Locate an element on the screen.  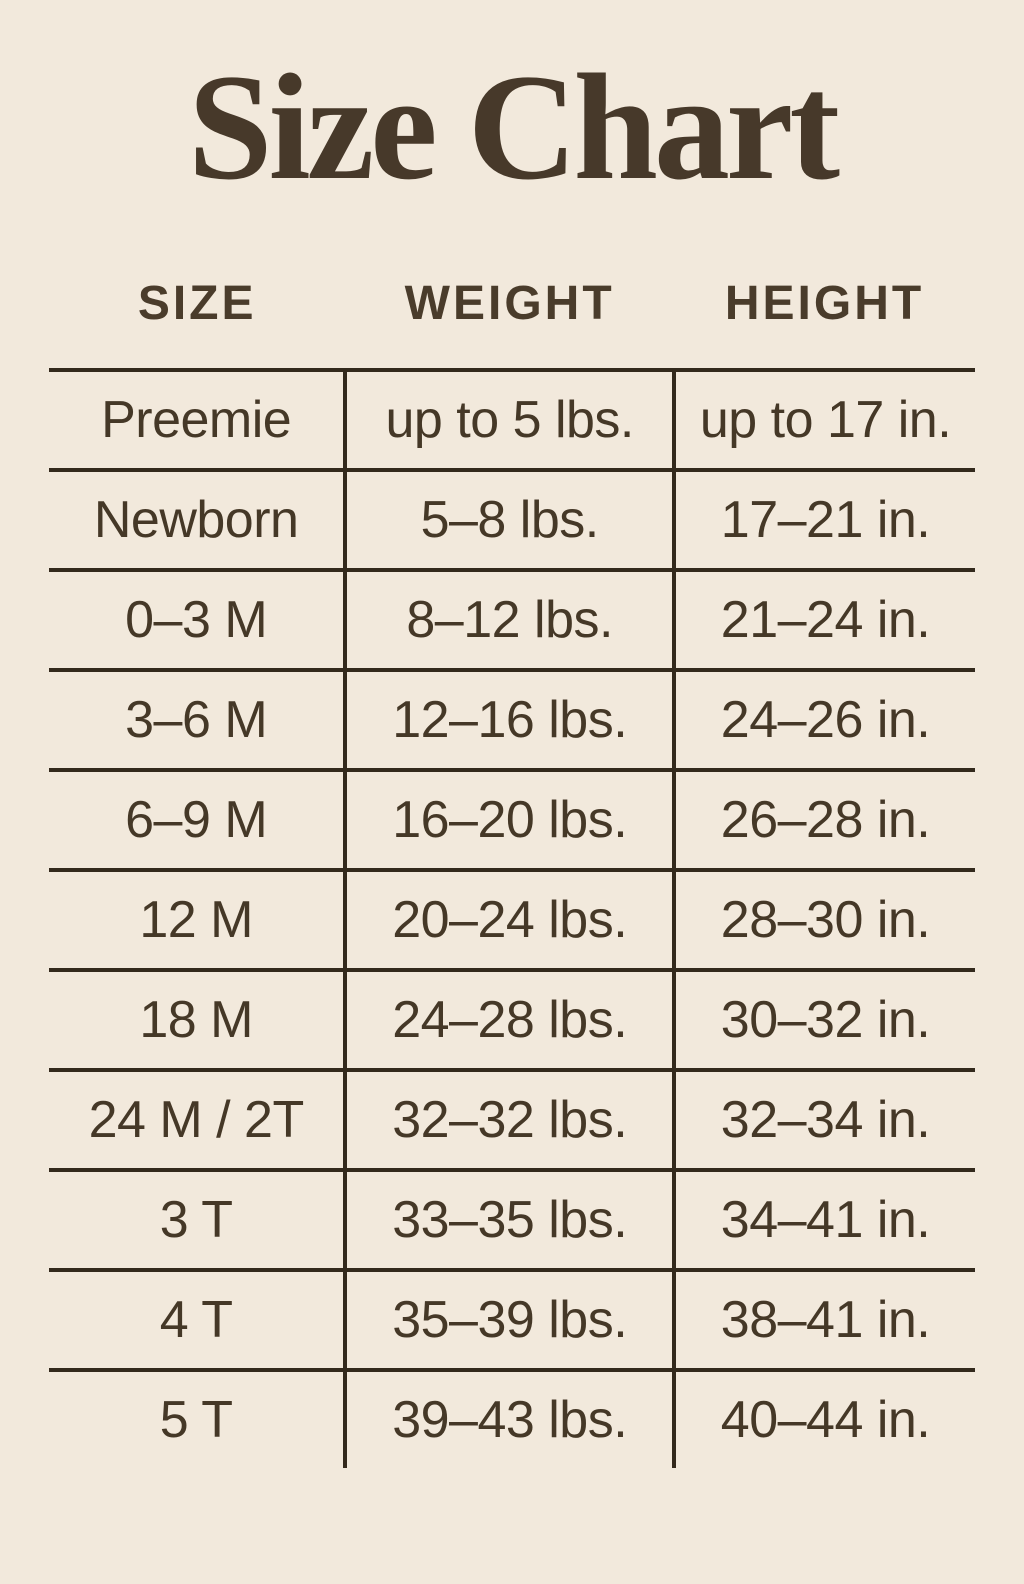
table-row: 4 T 35–39 lbs. 38–41 in. is located at coordinates (512, 1319).